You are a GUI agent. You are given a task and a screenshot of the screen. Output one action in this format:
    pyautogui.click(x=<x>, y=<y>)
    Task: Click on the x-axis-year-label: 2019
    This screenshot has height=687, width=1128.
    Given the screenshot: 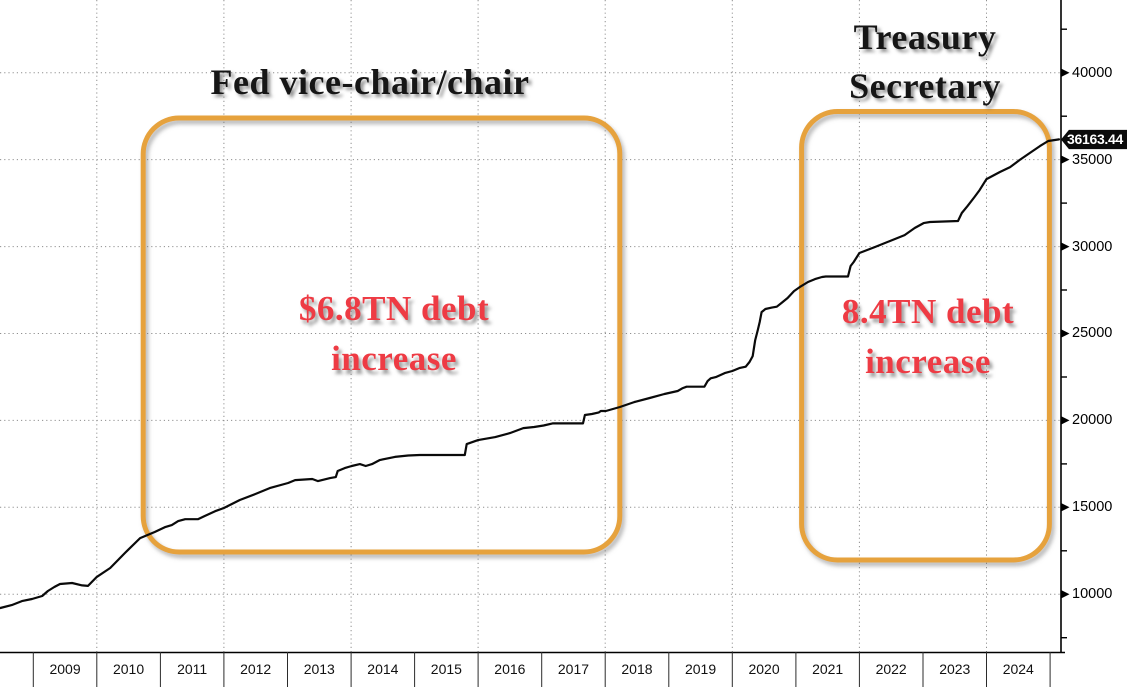 What is the action you would take?
    pyautogui.click(x=700, y=669)
    